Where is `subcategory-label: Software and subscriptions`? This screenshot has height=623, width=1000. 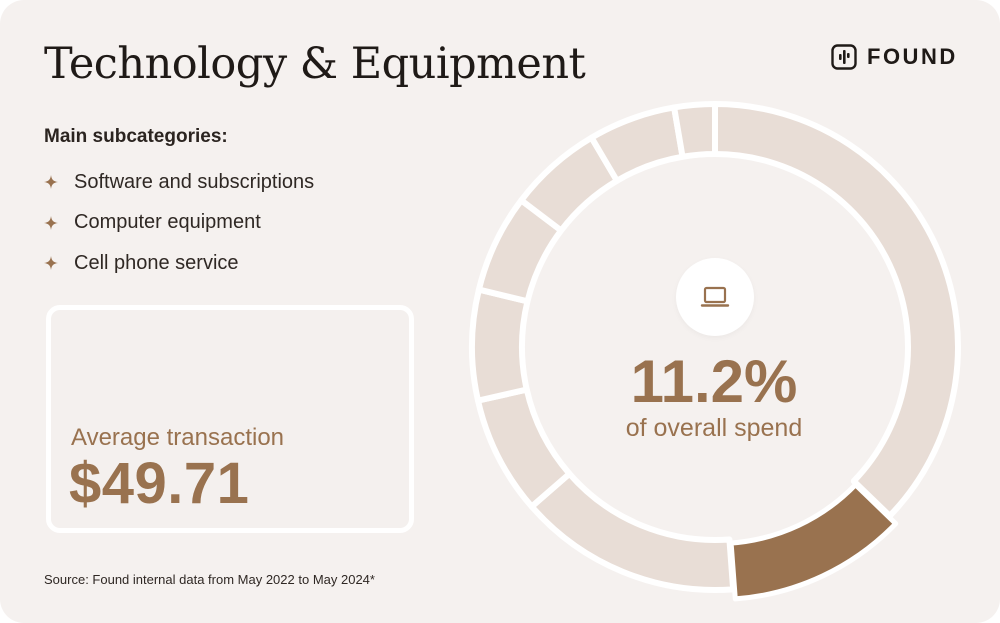 subcategory-label: Software and subscriptions is located at coordinates (194, 181).